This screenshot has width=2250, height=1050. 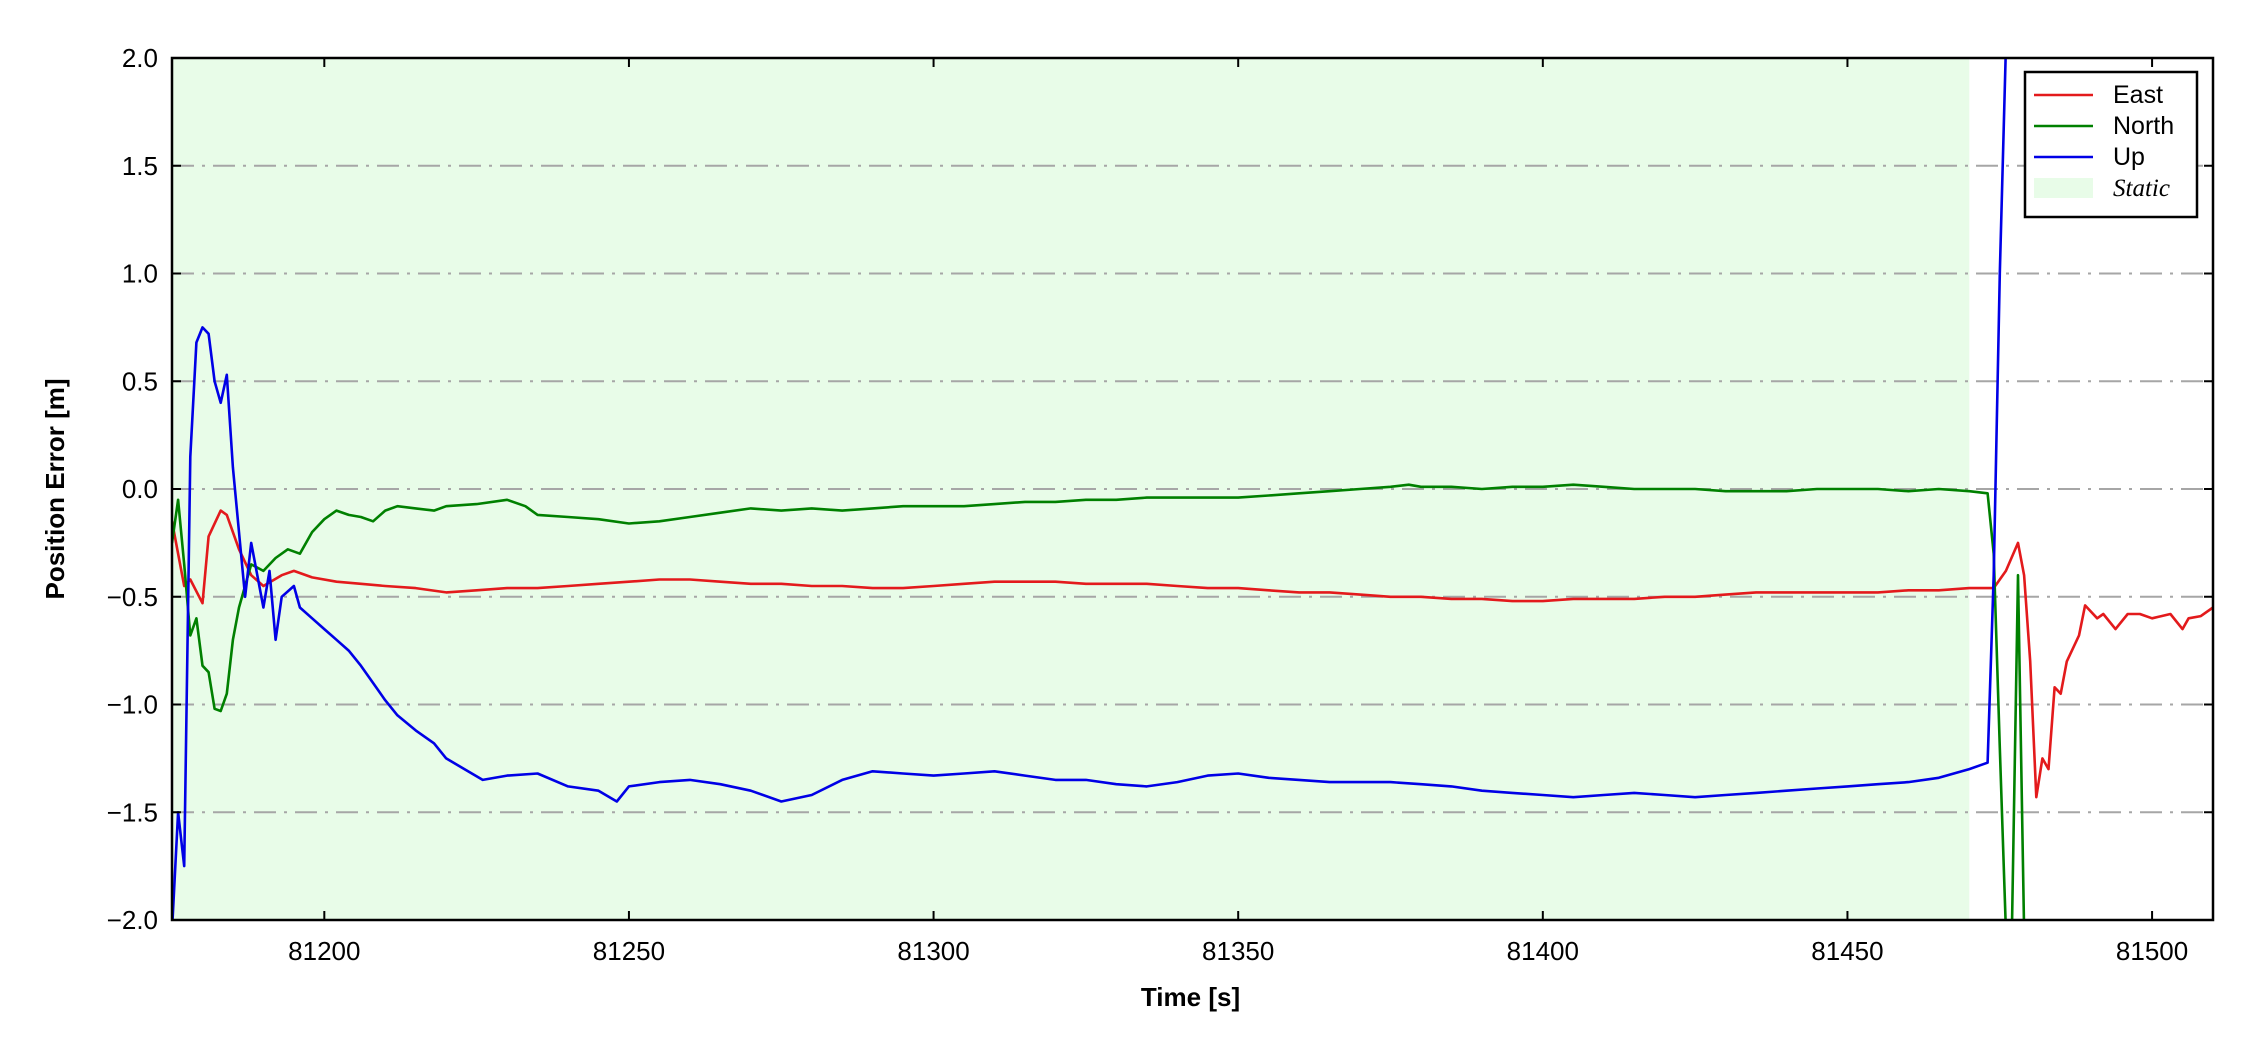 I want to click on y-tick-label: −1.0, so click(x=132, y=705).